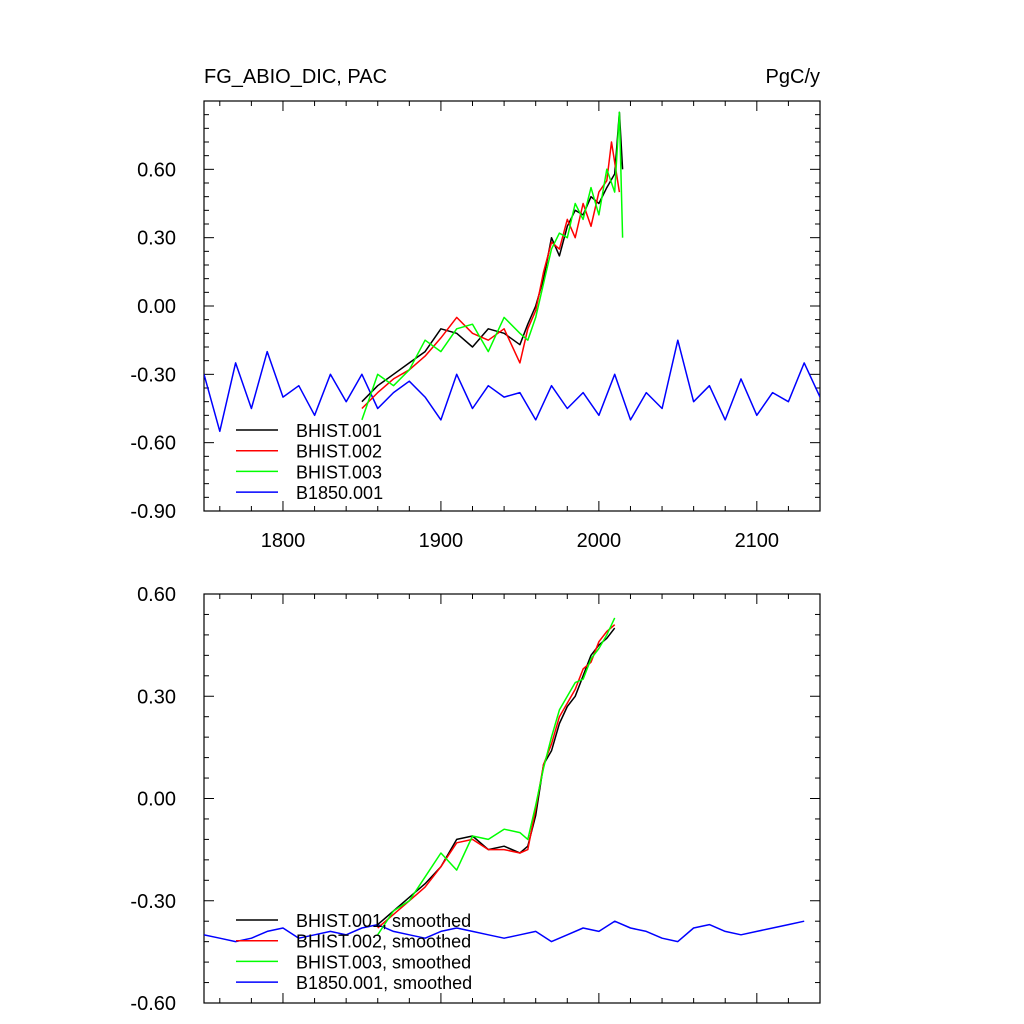  Describe the element at coordinates (383, 921) in the screenshot. I see `legend-label: BHIST.001, smoothed` at that location.